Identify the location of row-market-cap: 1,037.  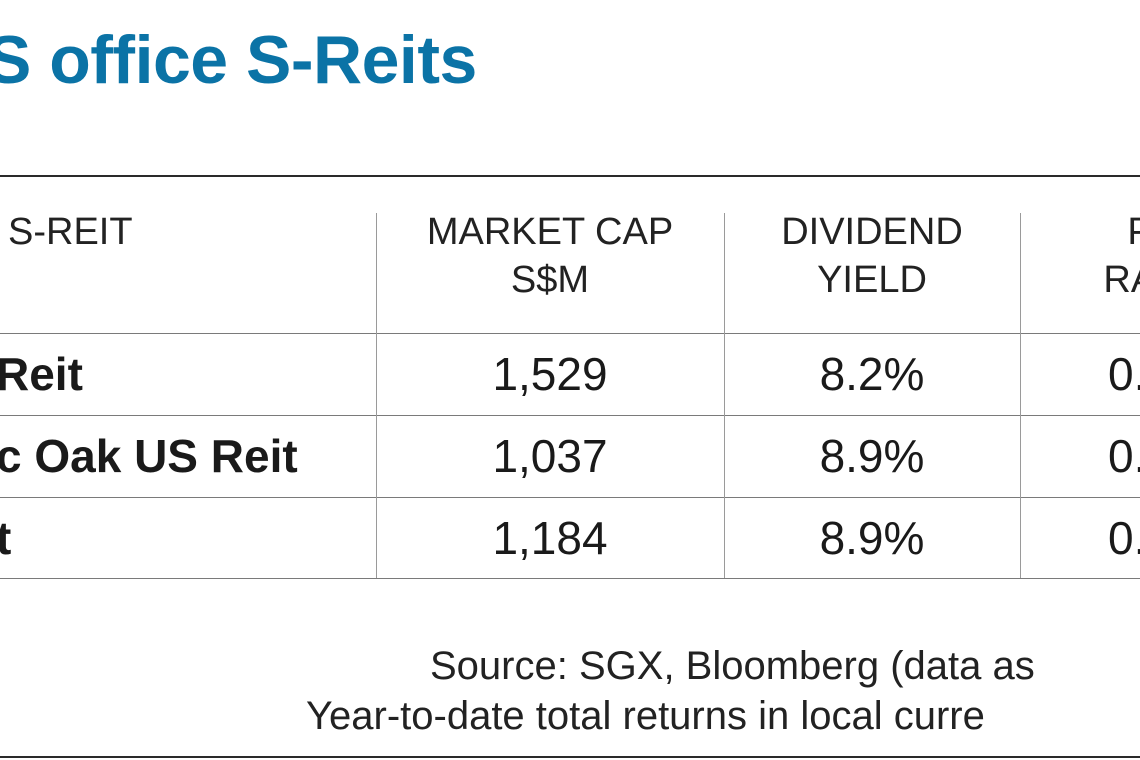
(550, 456).